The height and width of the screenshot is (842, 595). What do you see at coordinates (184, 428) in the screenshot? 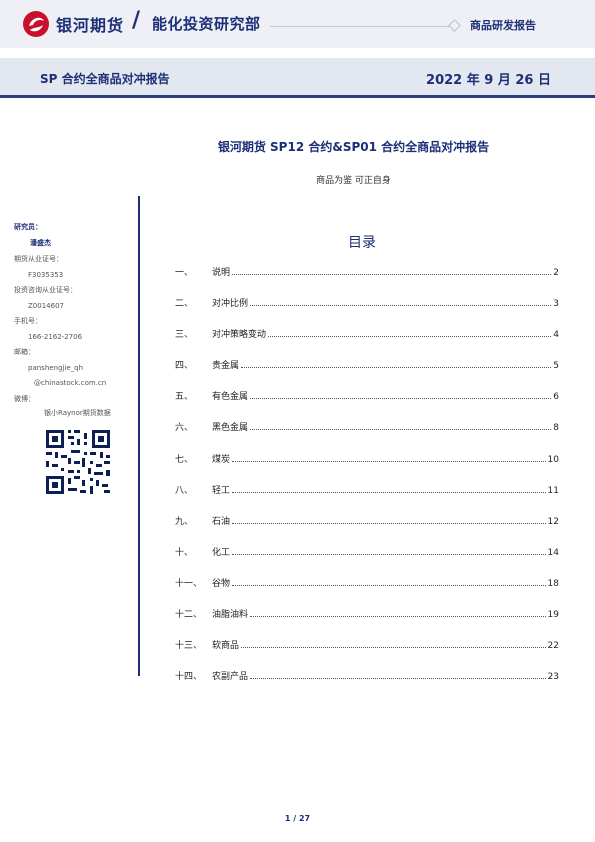
I see `toc-entry-number: 六、` at bounding box center [184, 428].